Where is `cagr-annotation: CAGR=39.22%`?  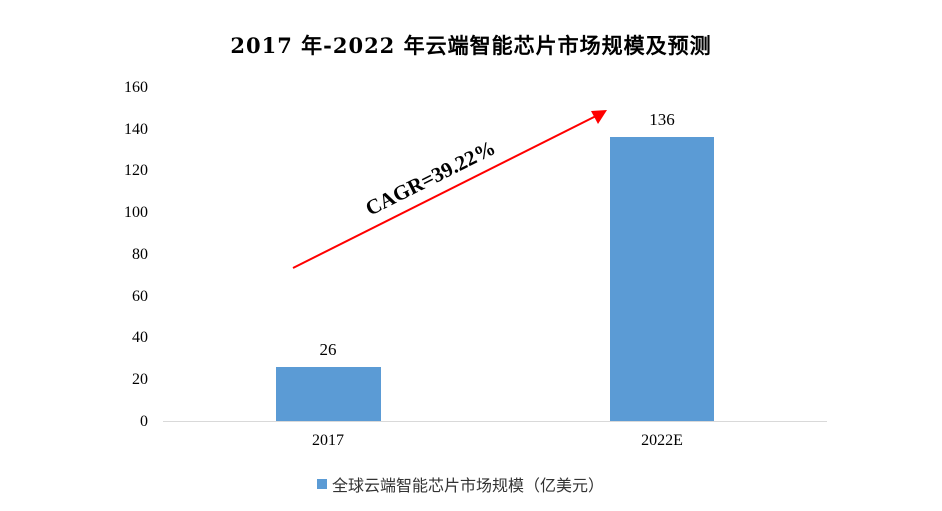
cagr-annotation: CAGR=39.22% is located at coordinates (430, 177).